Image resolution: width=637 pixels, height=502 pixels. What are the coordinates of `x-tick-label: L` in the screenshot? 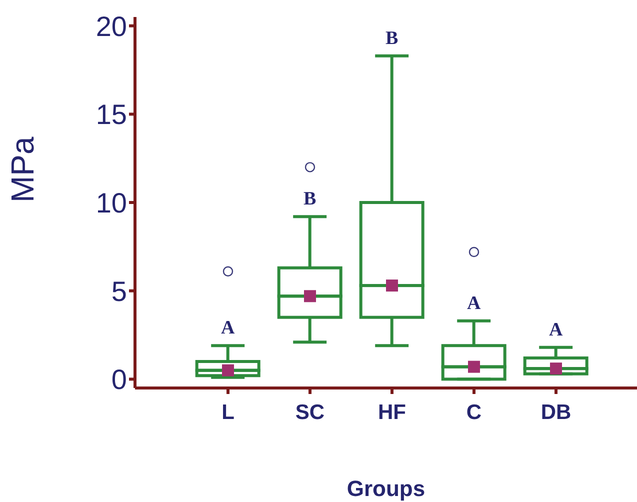 It's located at (228, 412).